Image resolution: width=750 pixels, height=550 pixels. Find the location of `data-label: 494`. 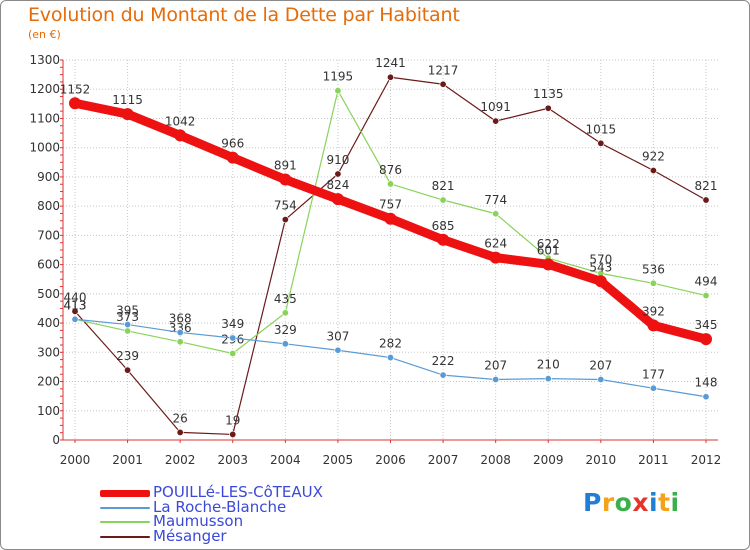

data-label: 494 is located at coordinates (706, 282).